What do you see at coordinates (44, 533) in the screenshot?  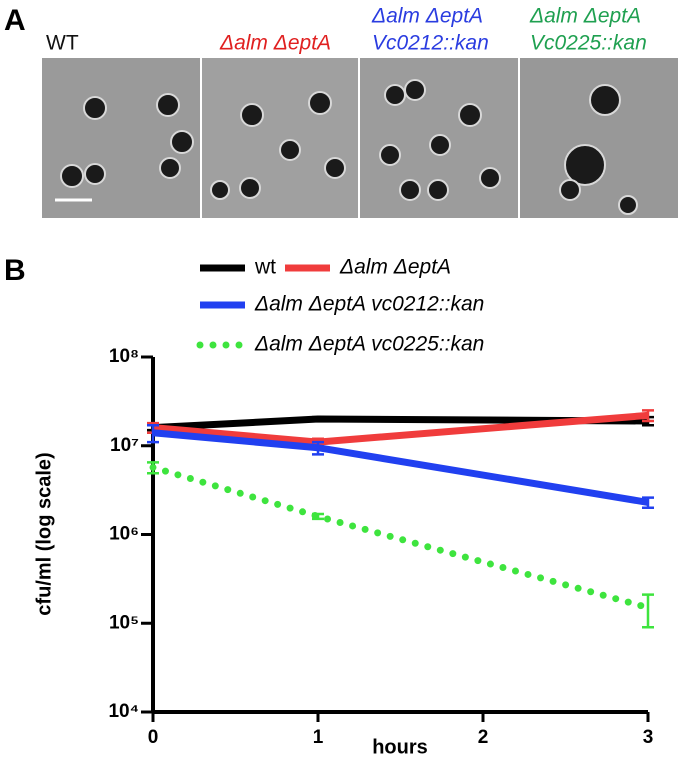 I see `y-axis-label: cfu/ml (log scale)` at bounding box center [44, 533].